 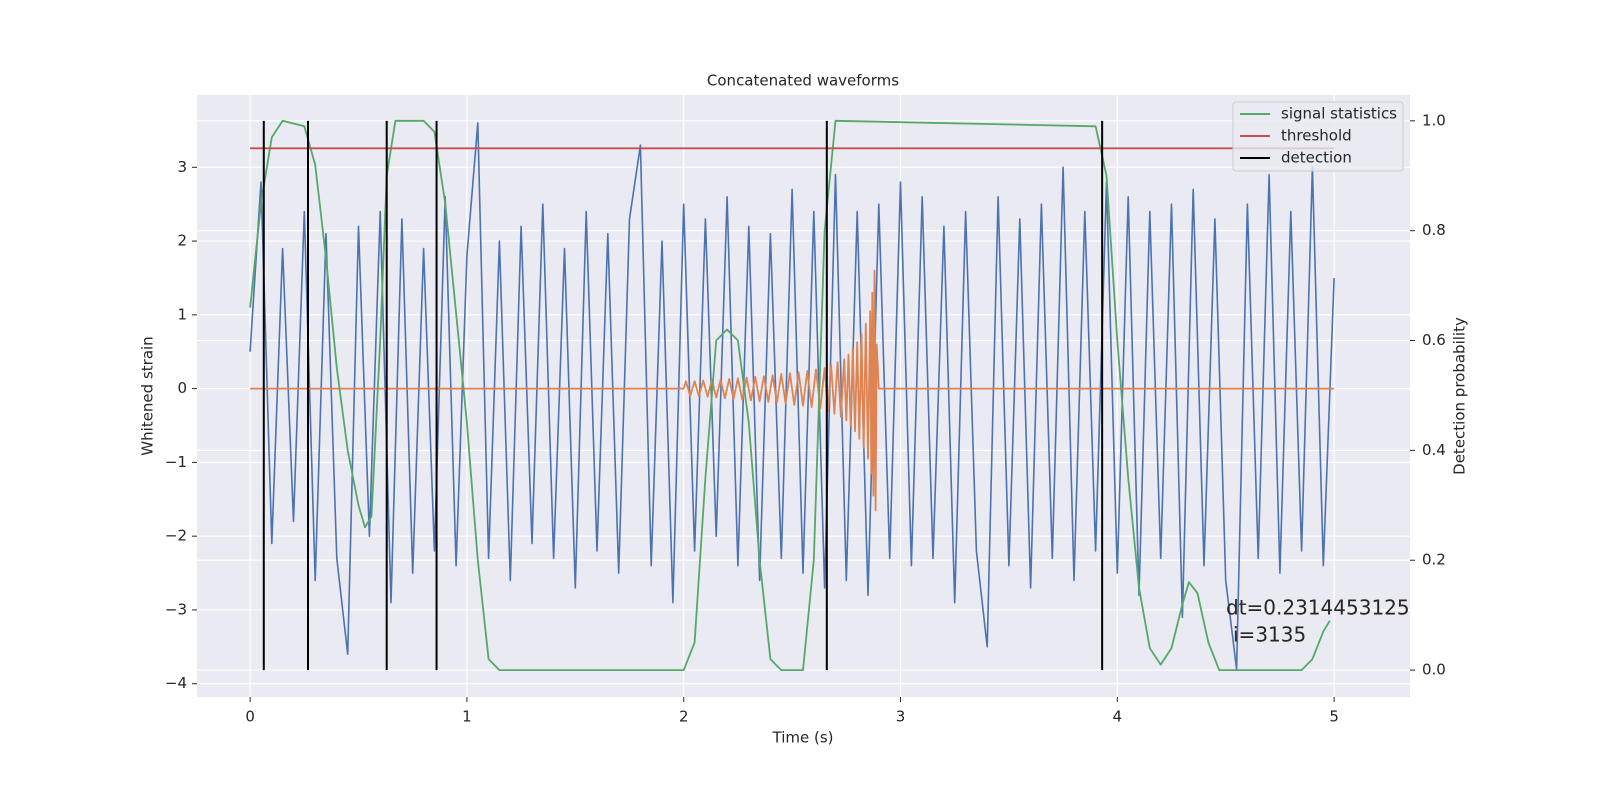 I want to click on y-tick-label: −4, so click(x=176, y=683).